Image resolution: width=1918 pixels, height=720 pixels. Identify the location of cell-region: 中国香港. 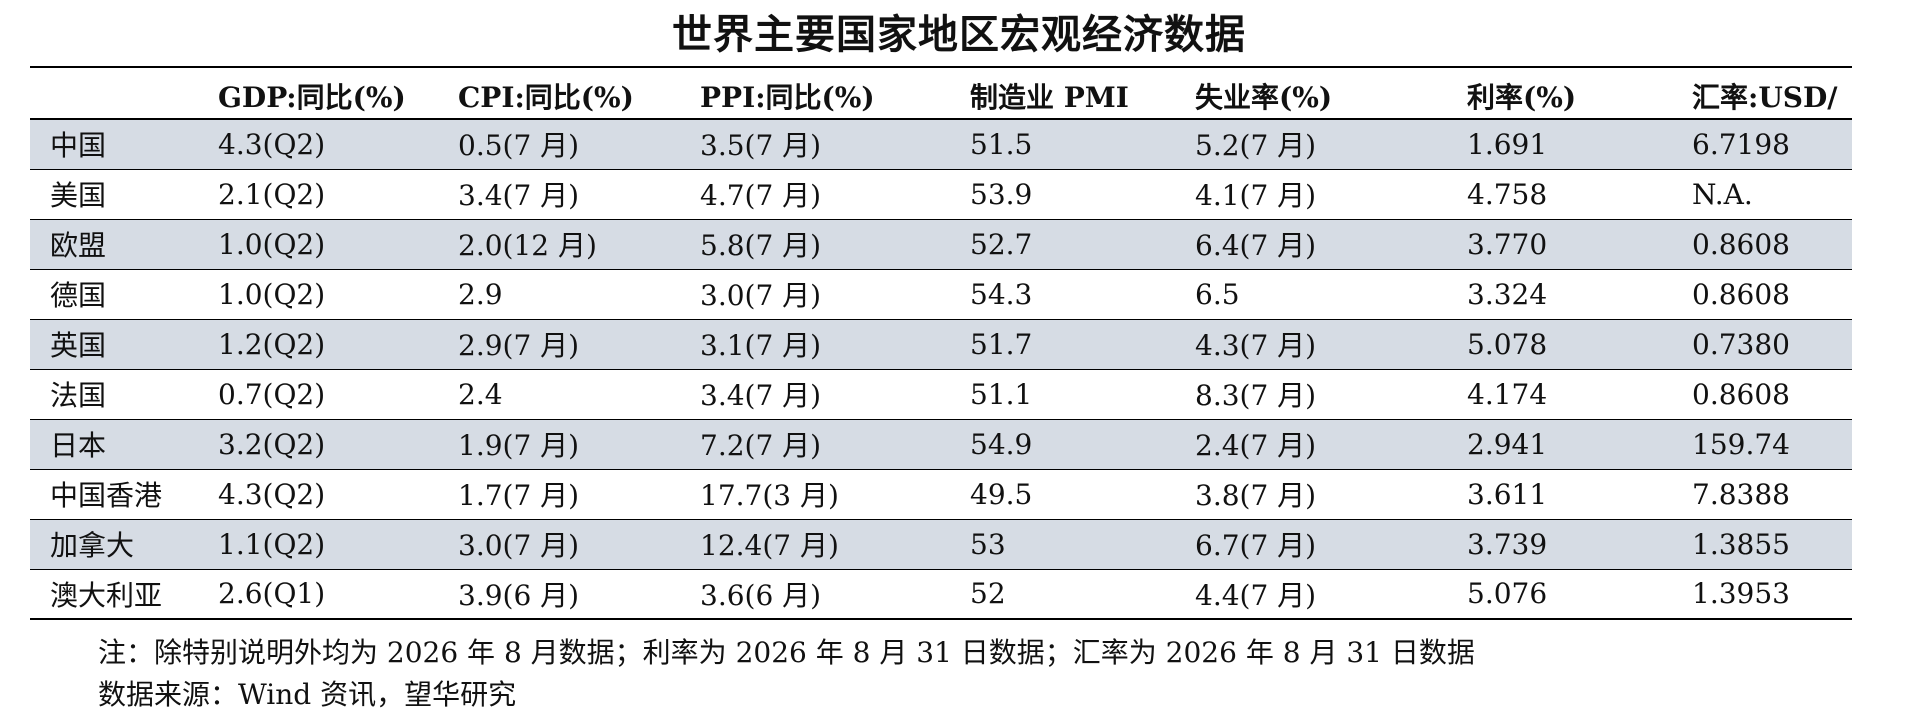
(106, 495).